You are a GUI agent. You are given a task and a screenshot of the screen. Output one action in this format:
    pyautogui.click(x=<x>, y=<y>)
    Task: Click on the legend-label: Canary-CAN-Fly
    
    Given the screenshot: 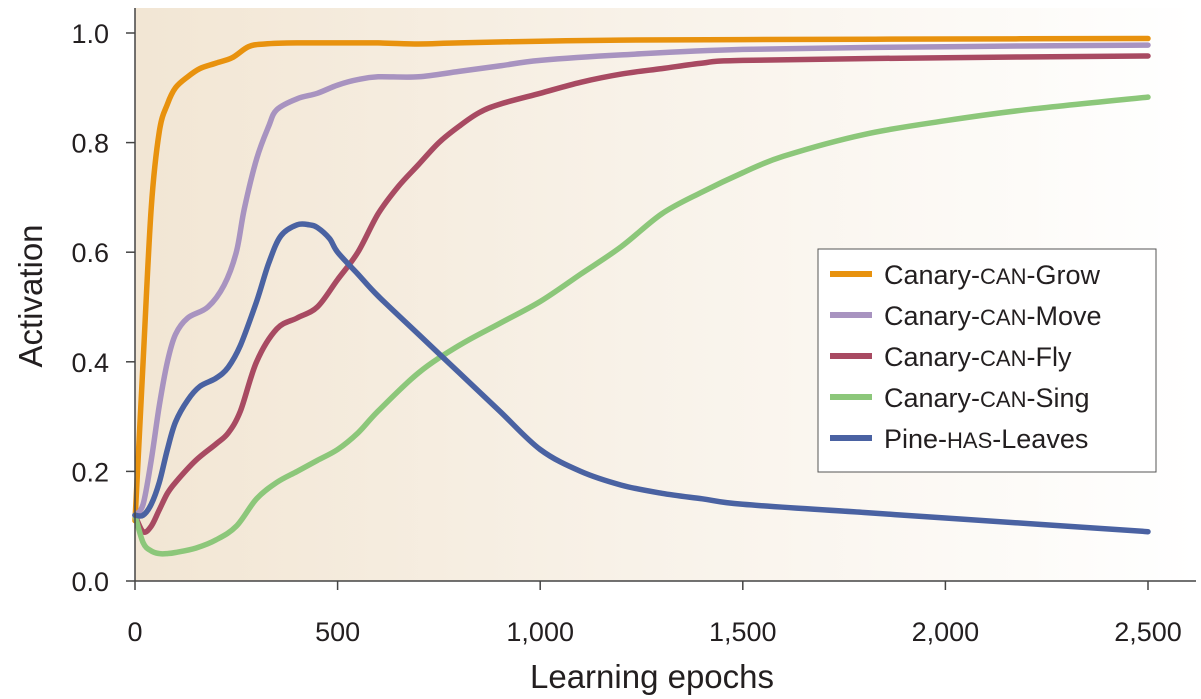 What is the action you would take?
    pyautogui.click(x=978, y=357)
    